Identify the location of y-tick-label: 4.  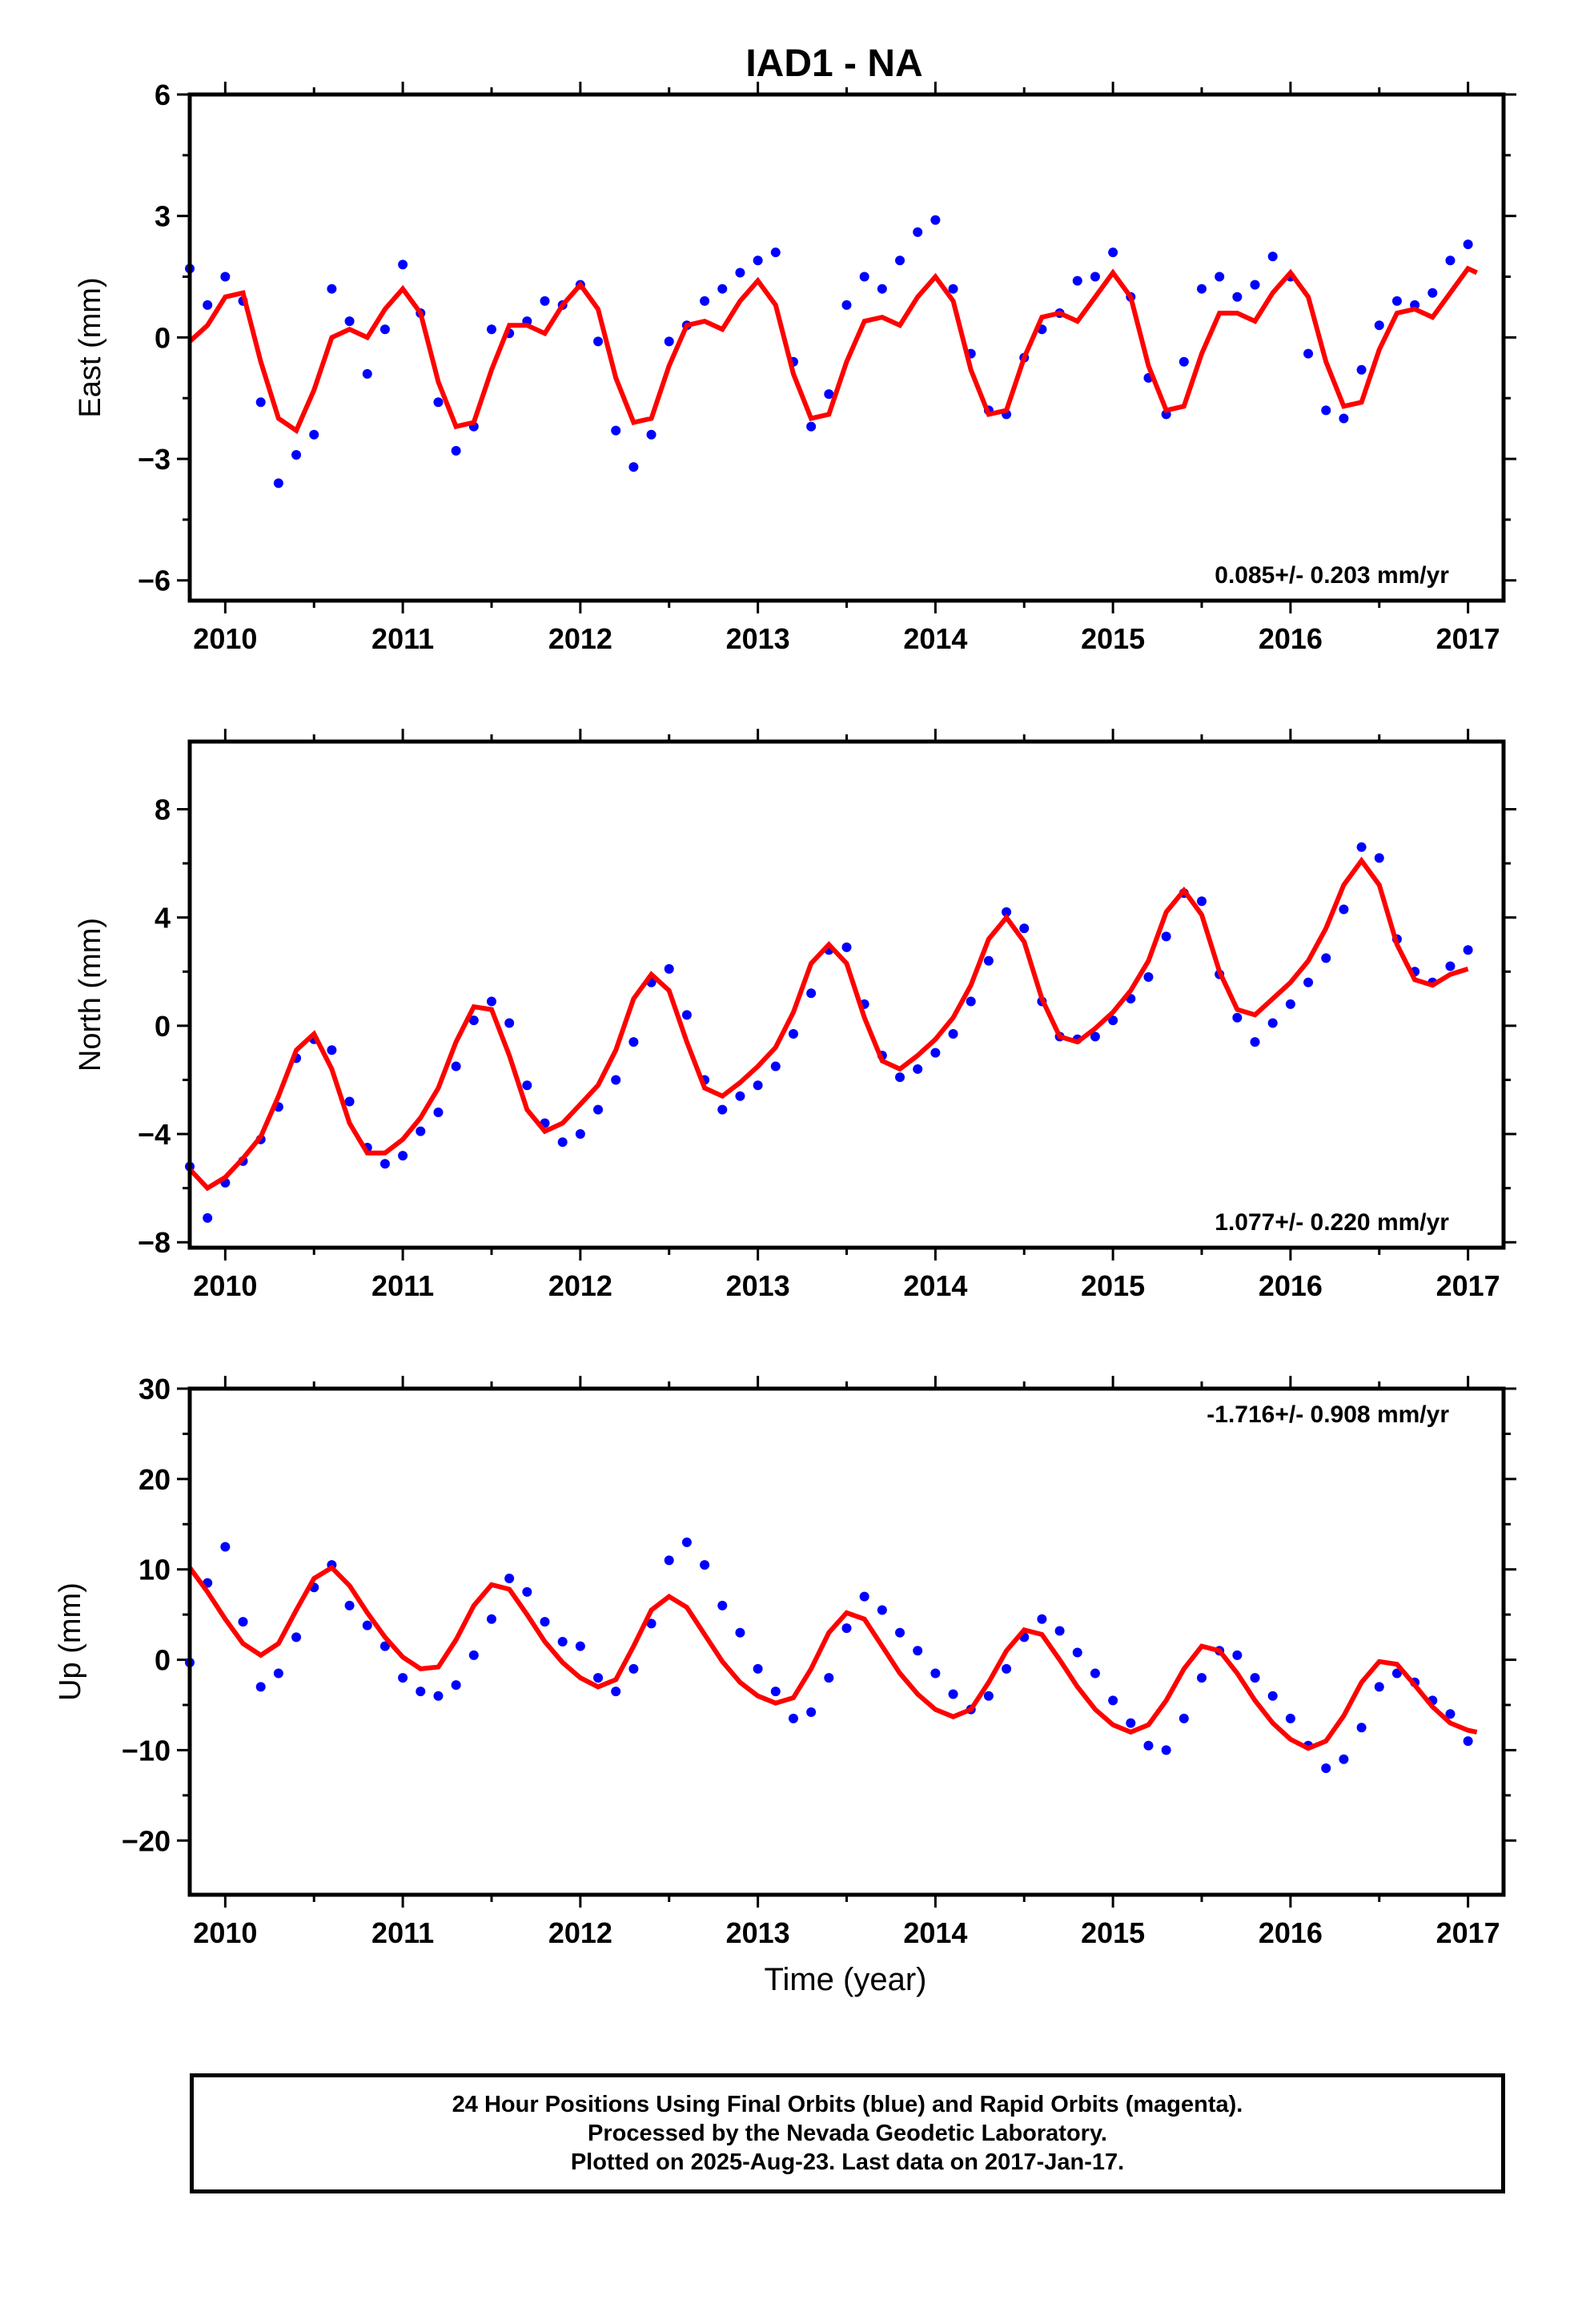
(163, 919).